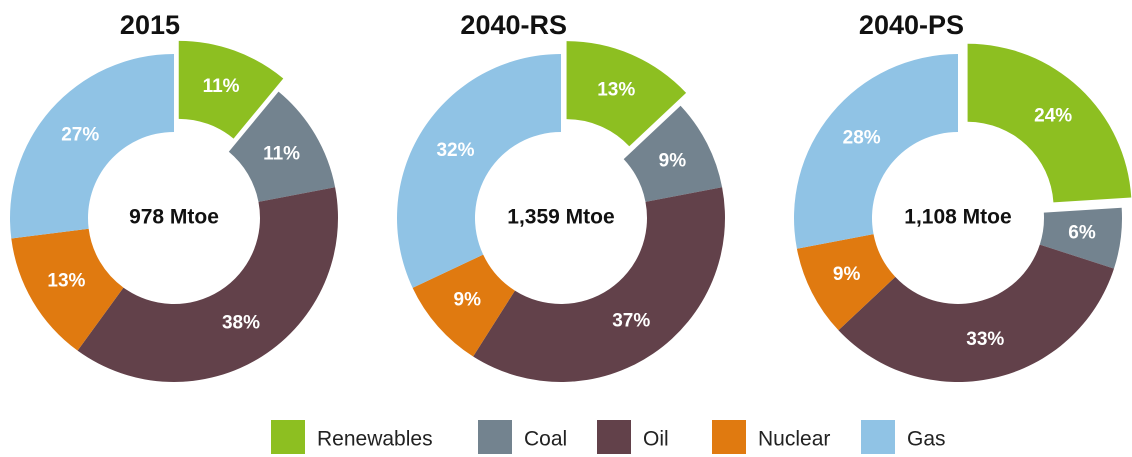 Image resolution: width=1132 pixels, height=457 pixels. I want to click on legend-label: Renewables, so click(375, 439).